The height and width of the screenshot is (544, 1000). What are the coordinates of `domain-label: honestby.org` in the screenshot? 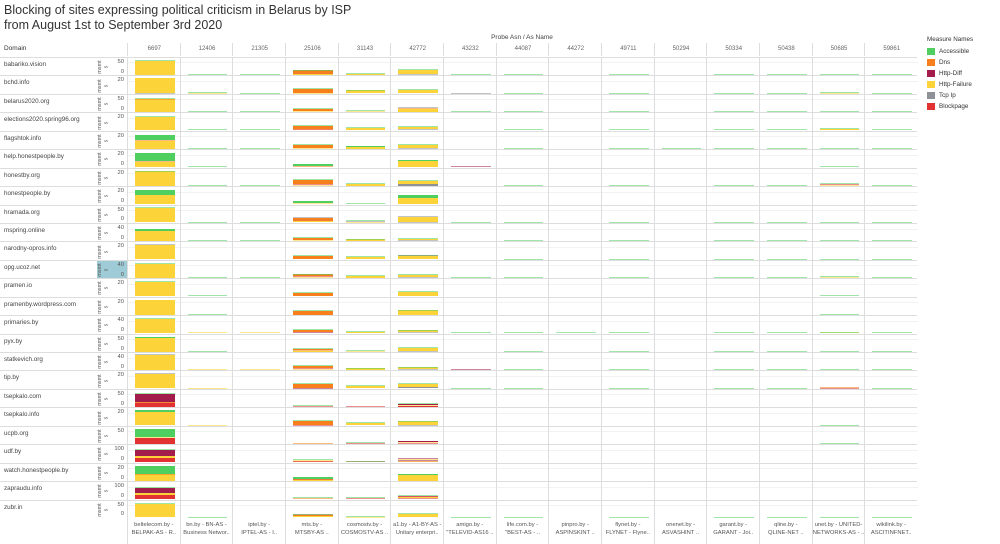 It's located at (22, 175).